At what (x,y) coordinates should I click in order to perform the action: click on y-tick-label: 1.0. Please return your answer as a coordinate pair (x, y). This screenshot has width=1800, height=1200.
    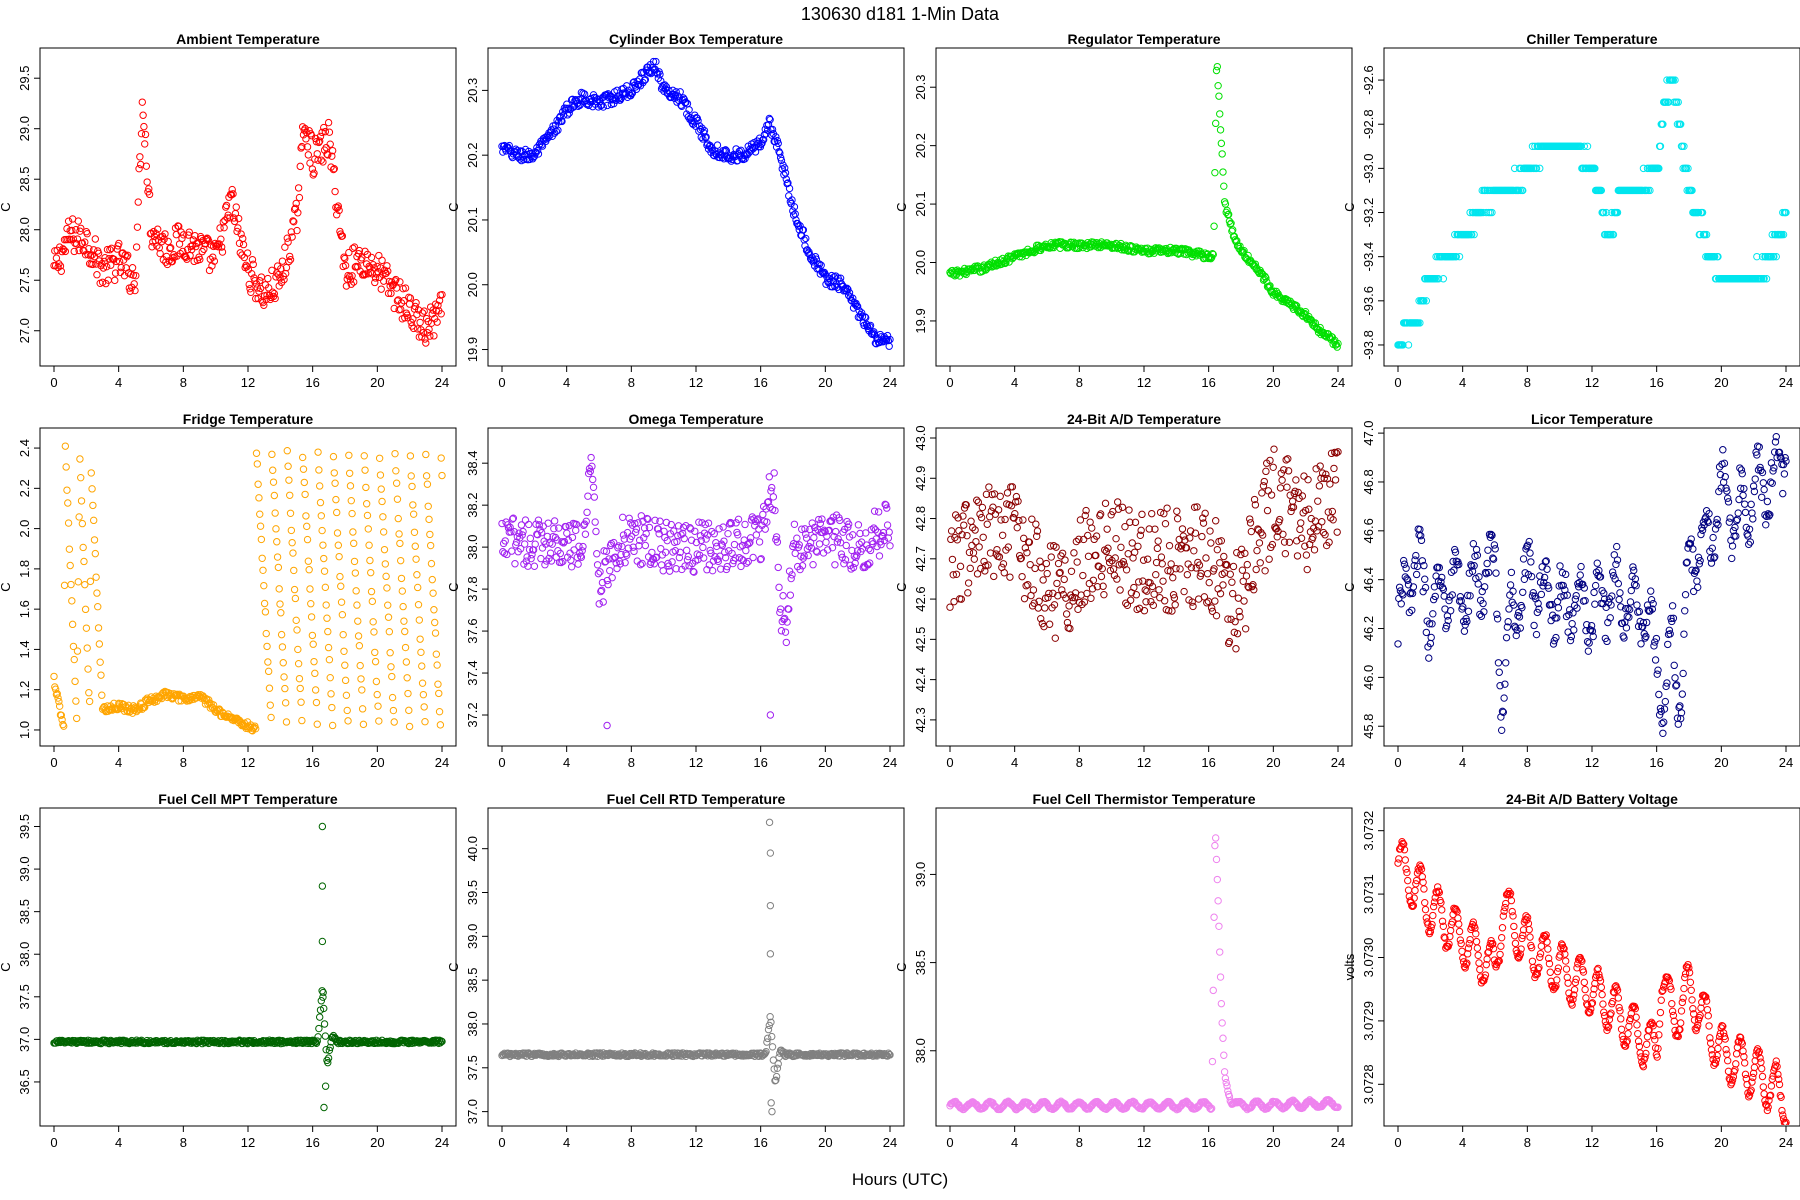
    Looking at the image, I should click on (24, 730).